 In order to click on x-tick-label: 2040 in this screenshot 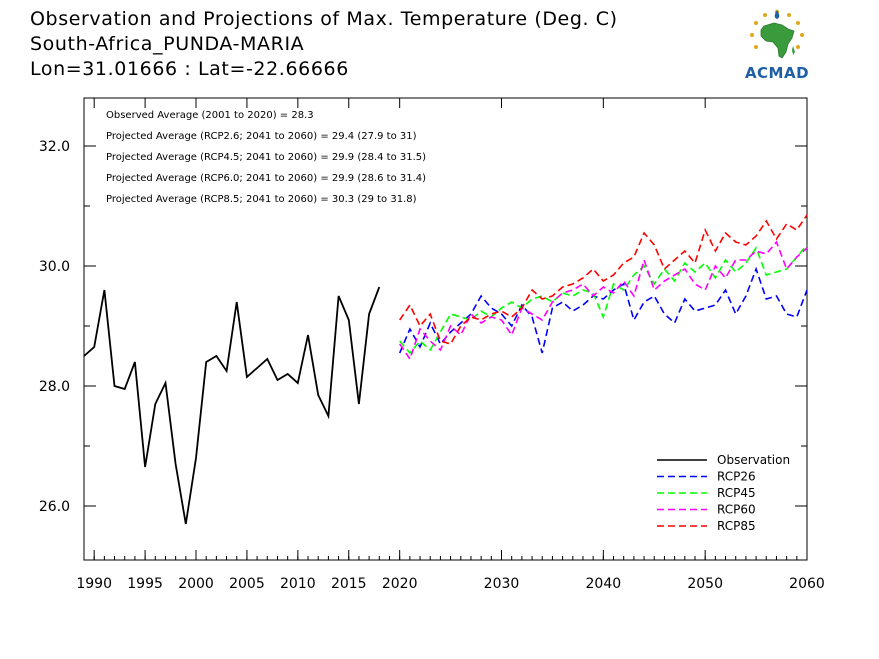, I will do `click(604, 584)`.